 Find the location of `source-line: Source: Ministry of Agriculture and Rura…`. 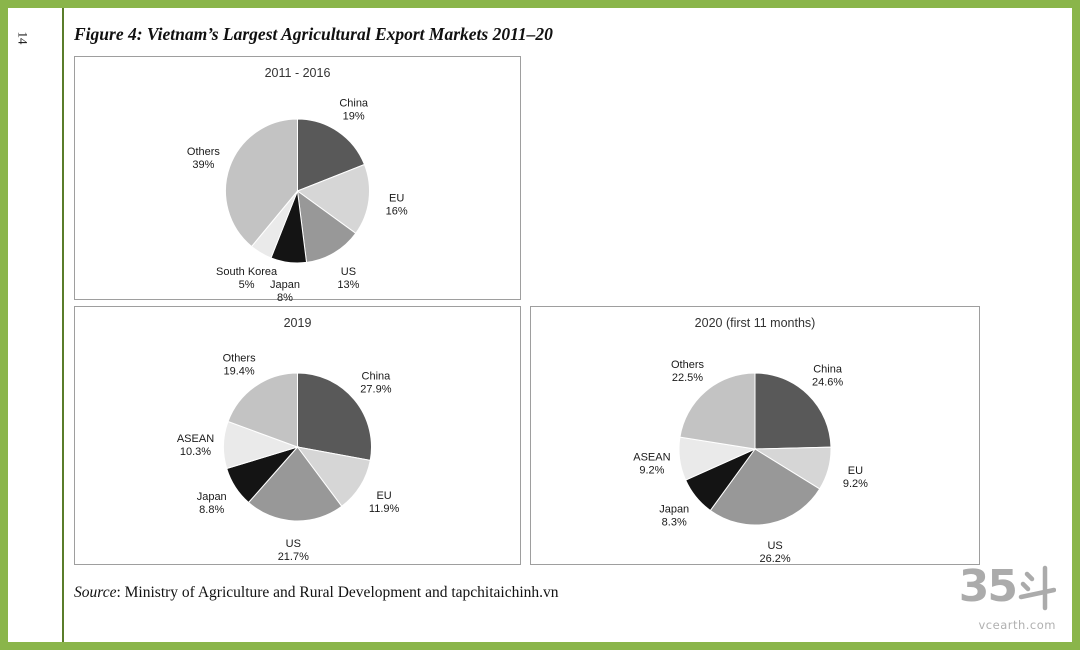

source-line: Source: Ministry of Agriculture and Rura… is located at coordinates (316, 593).